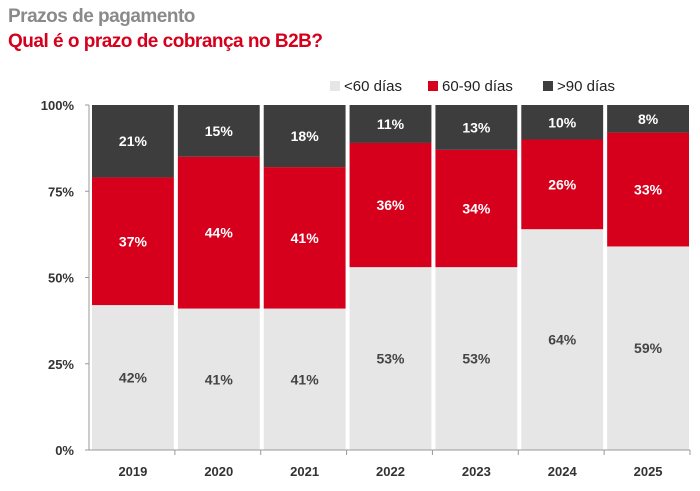 The image size is (700, 491). I want to click on data-label: 36%, so click(390, 205).